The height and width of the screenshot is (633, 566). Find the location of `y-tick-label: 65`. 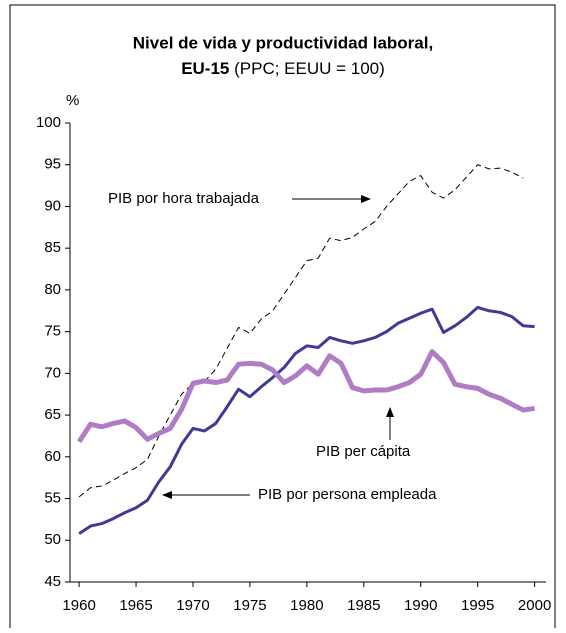

y-tick-label: 65 is located at coordinates (52, 414).